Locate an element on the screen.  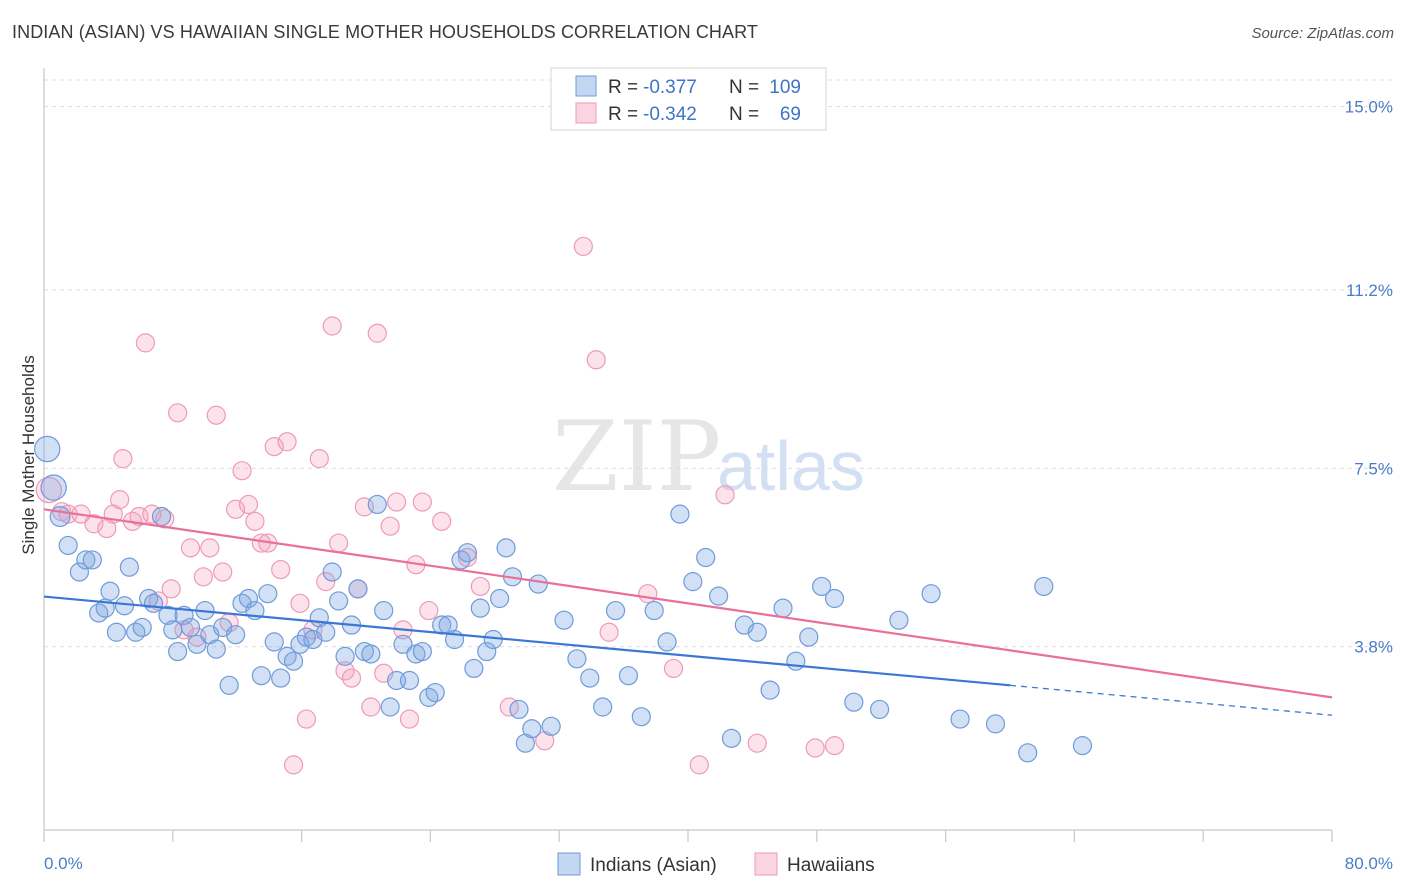
y-axis-title: Single Mother Households is located at coordinates (28, 454).